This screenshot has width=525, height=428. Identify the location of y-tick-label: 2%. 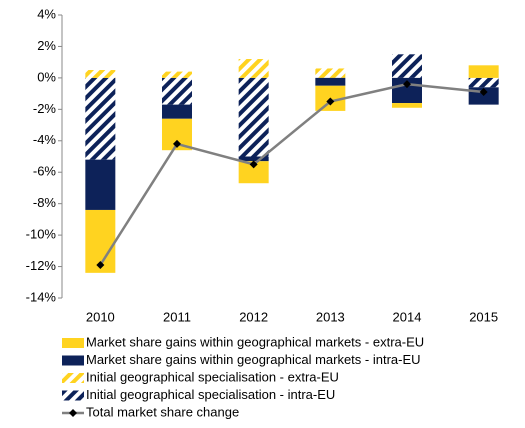
(46, 45).